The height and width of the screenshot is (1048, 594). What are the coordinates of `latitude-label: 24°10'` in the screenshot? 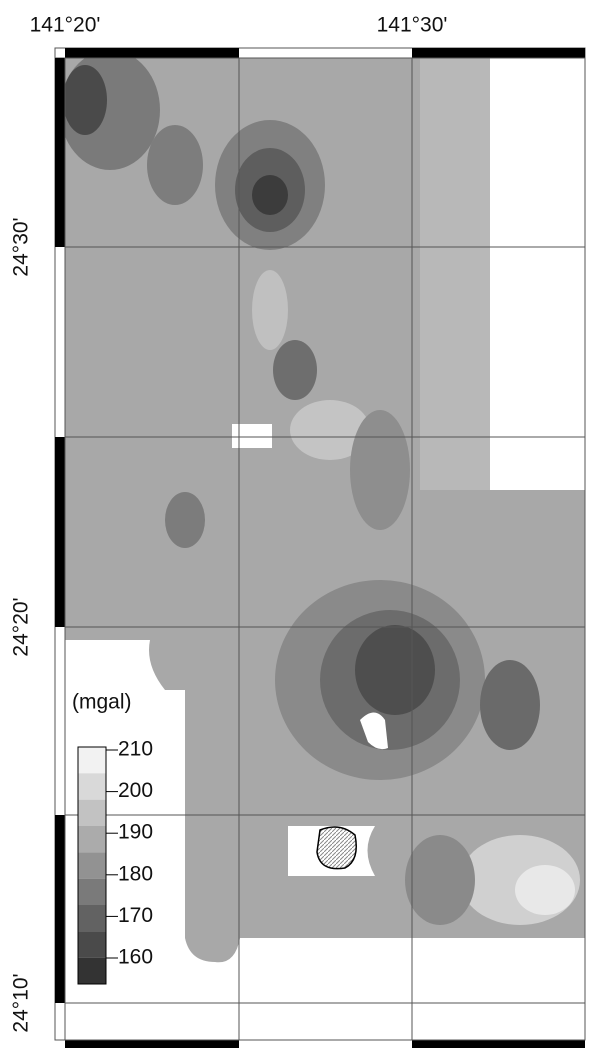 It's located at (21, 1002).